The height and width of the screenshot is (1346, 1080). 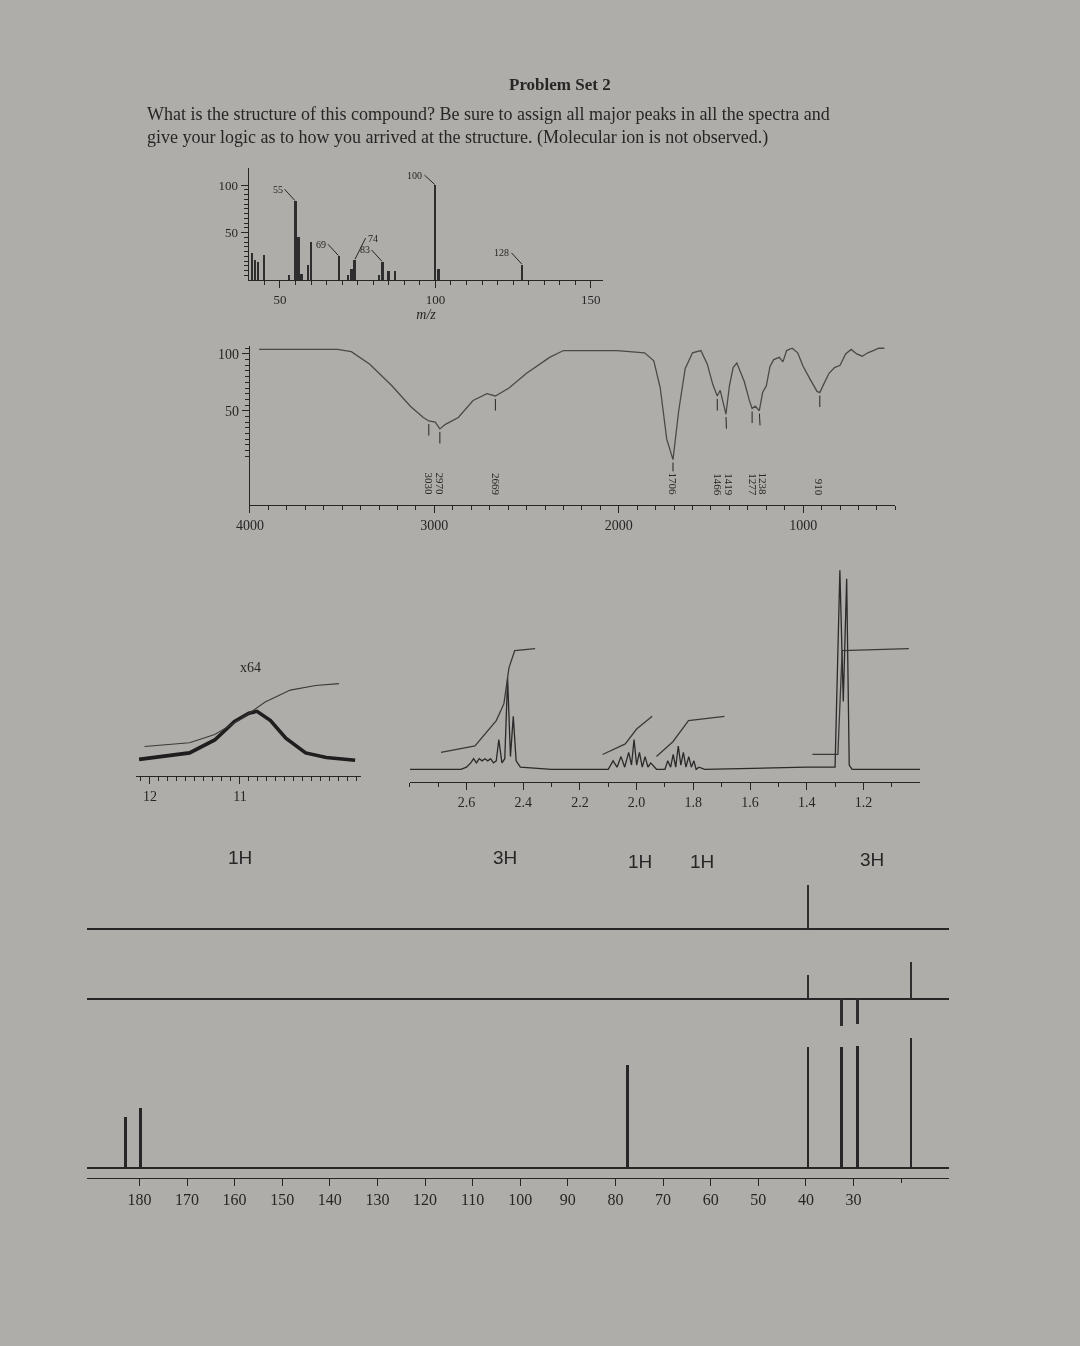 What do you see at coordinates (240, 796) in the screenshot?
I see `x-tick-label: 11` at bounding box center [240, 796].